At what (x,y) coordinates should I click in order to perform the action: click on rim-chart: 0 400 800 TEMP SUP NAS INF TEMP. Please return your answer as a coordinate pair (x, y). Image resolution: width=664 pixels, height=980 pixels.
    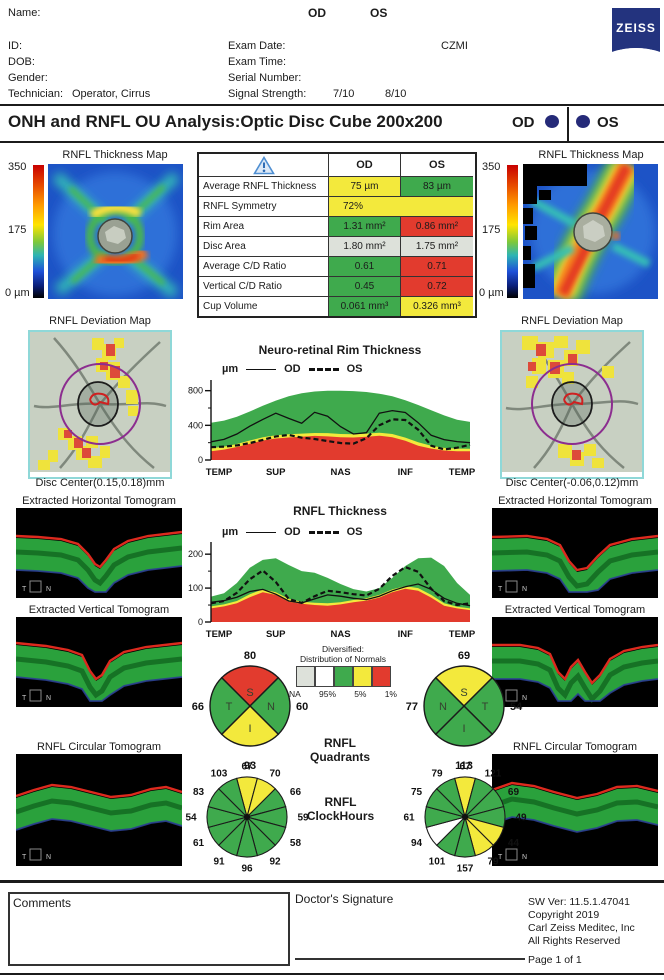
    Looking at the image, I should click on (330, 431).